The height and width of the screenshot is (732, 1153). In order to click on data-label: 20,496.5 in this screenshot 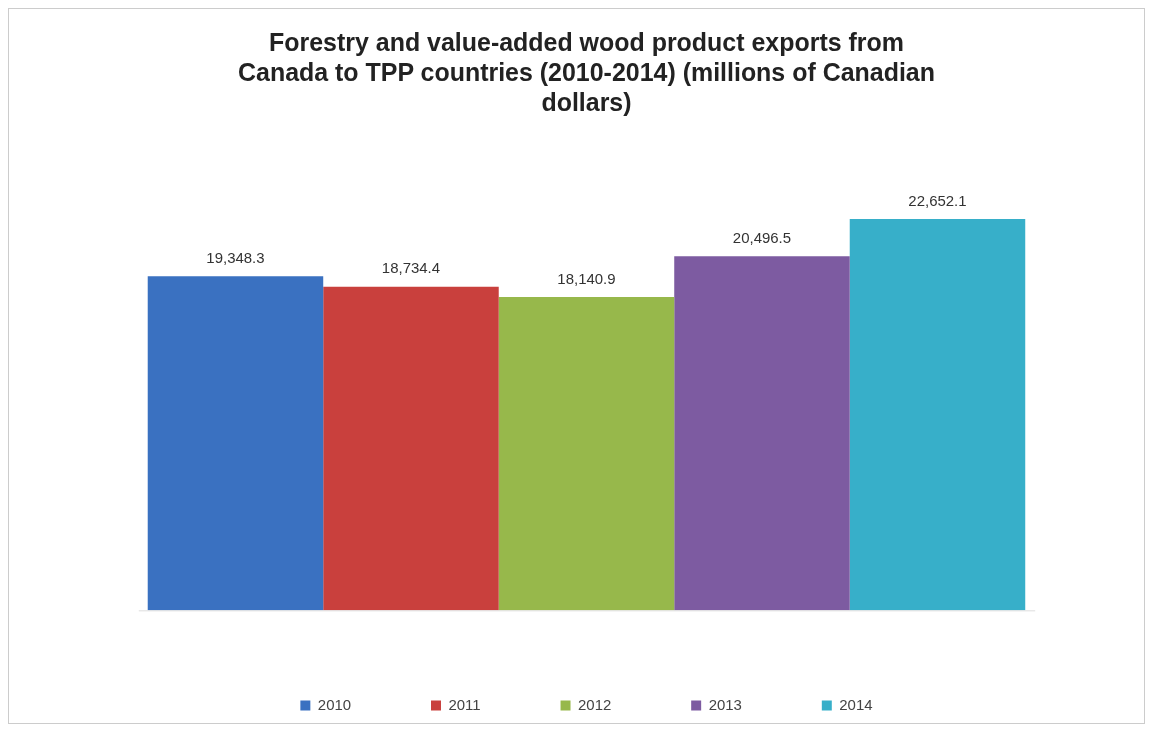, I will do `click(762, 237)`.